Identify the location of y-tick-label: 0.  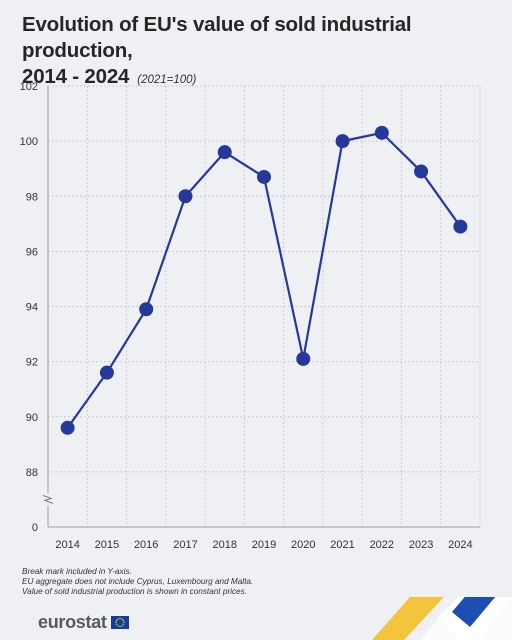
(35, 528).